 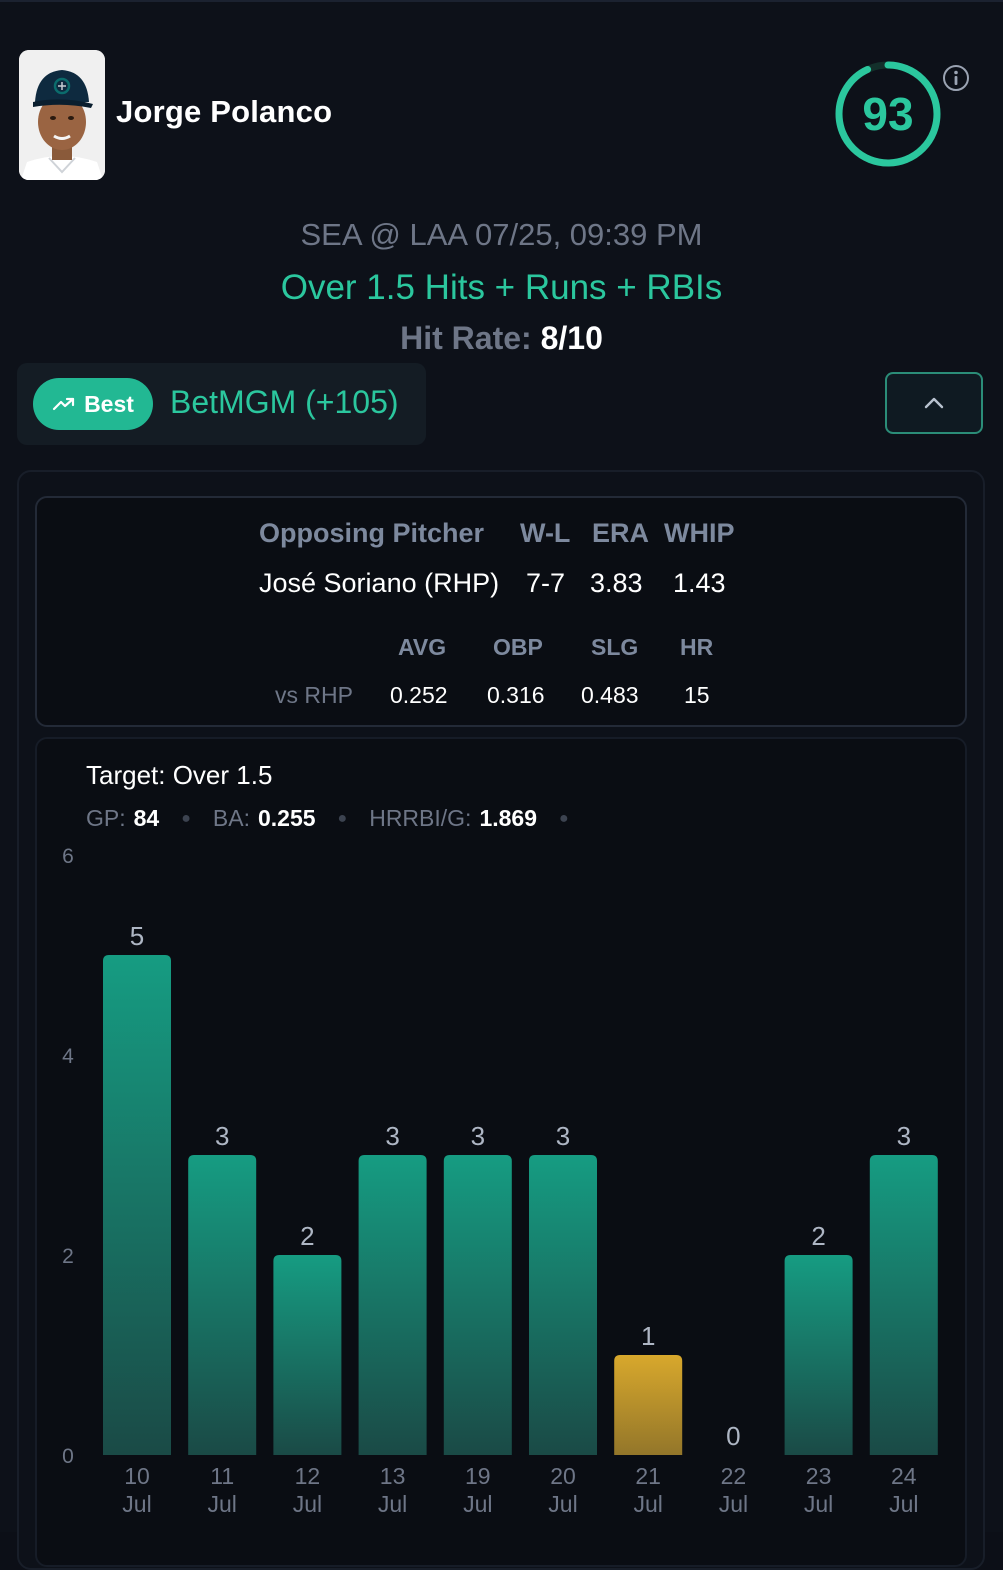 I want to click on split-avg: 0.252, so click(x=419, y=695).